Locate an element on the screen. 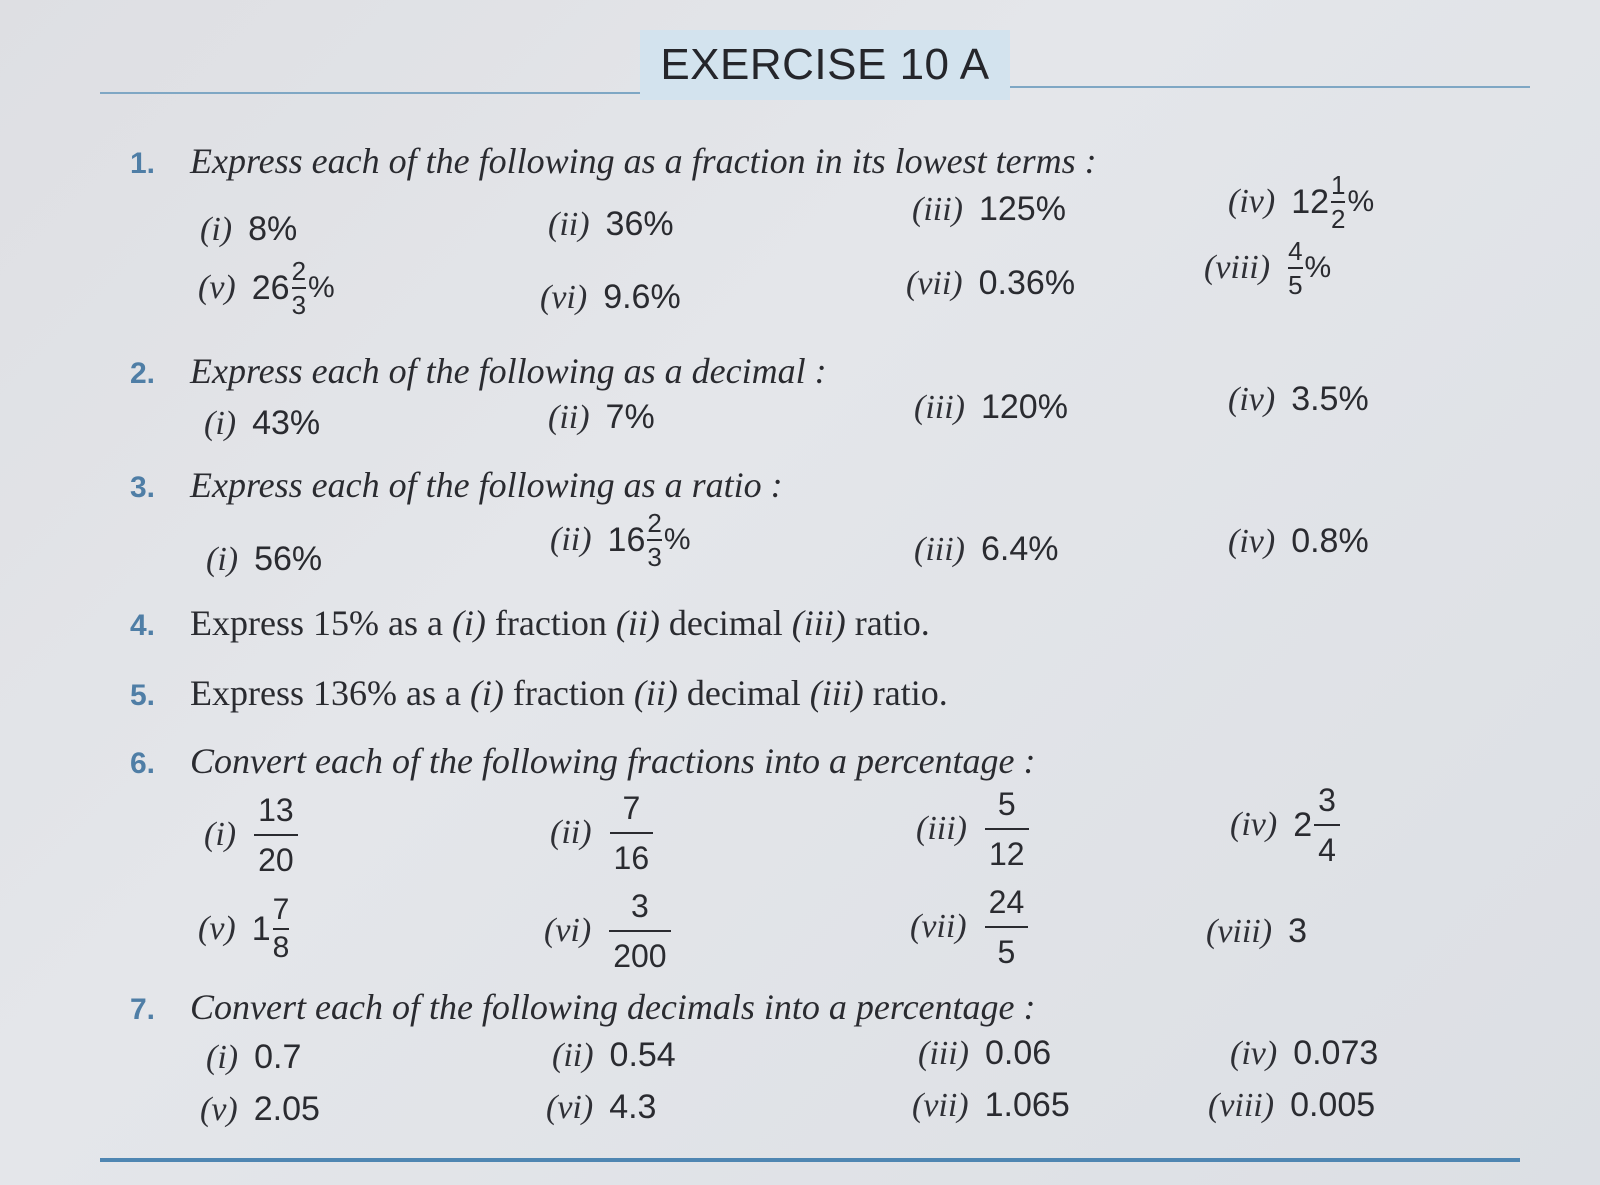 The image size is (1600, 1185). text-part: ratio. is located at coordinates (887, 623).